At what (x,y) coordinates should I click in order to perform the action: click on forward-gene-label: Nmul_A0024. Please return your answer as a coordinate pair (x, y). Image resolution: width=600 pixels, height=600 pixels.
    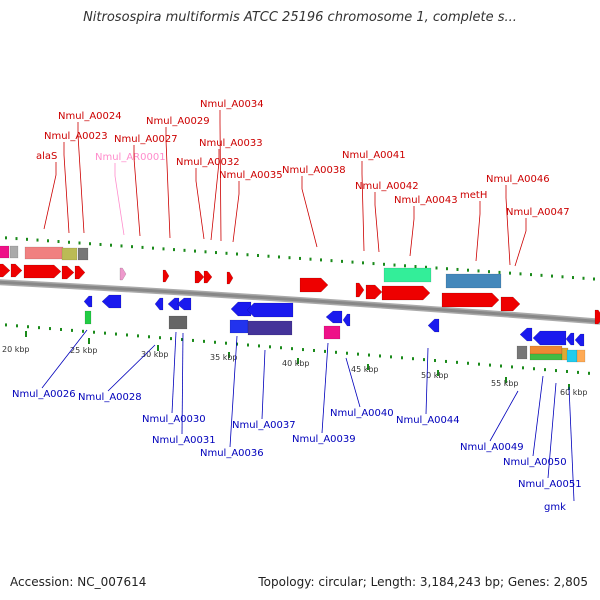
    Looking at the image, I should click on (90, 116).